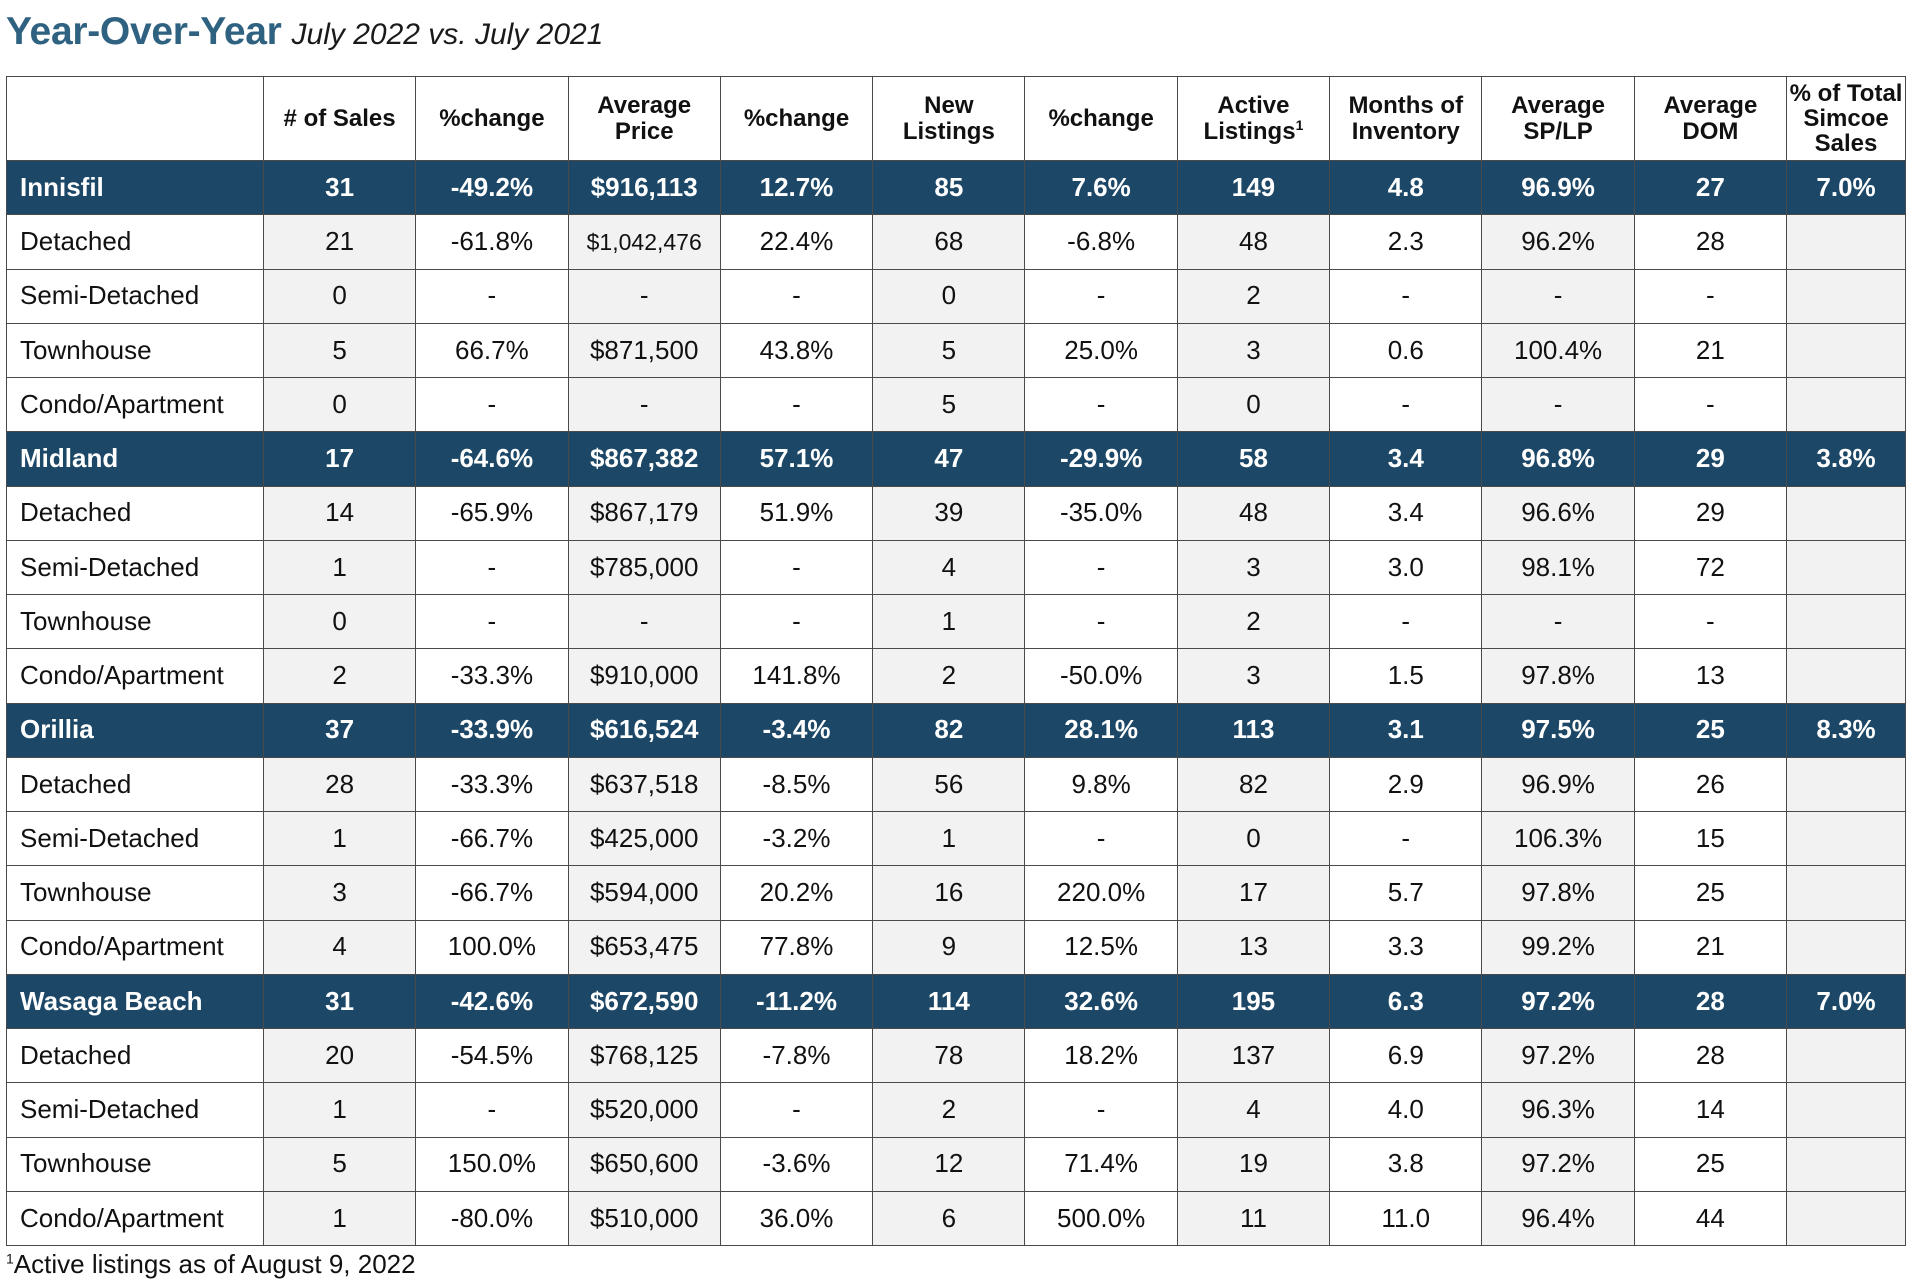 The image size is (1912, 1280). Describe the element at coordinates (644, 242) in the screenshot. I see `table-cell: $1,042,476` at that location.